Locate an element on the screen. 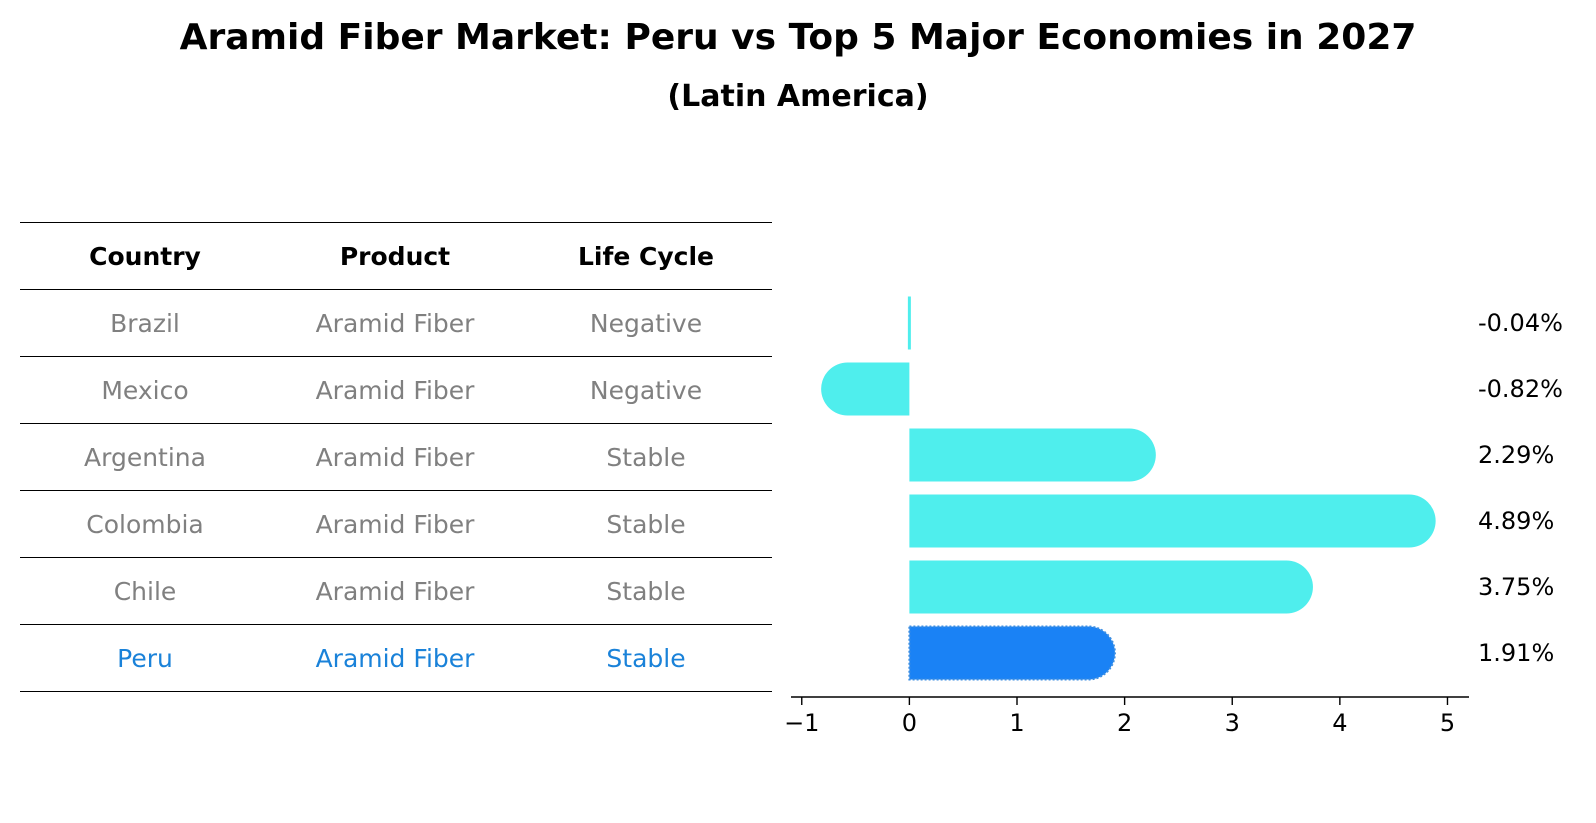  cell-country: Brazil is located at coordinates (145, 323).